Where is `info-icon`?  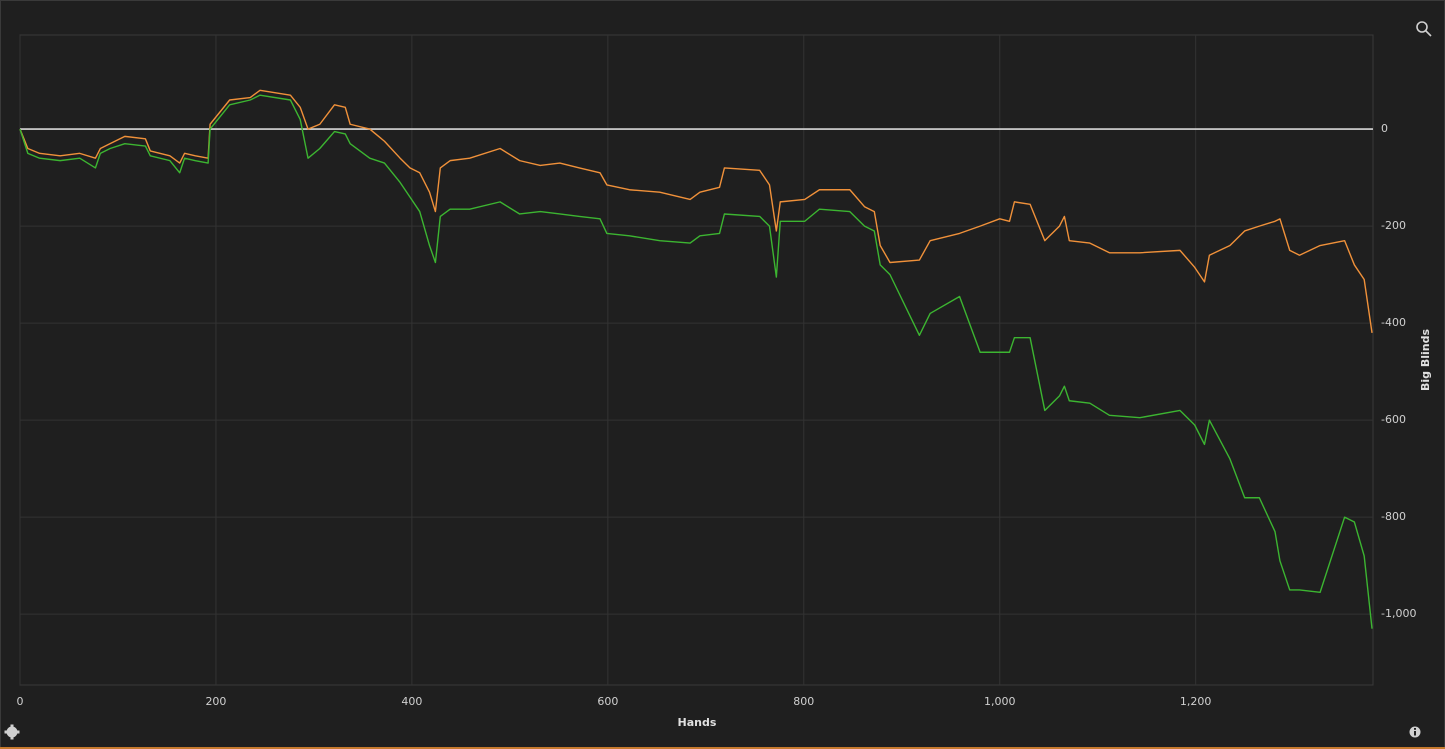 info-icon is located at coordinates (1415, 732).